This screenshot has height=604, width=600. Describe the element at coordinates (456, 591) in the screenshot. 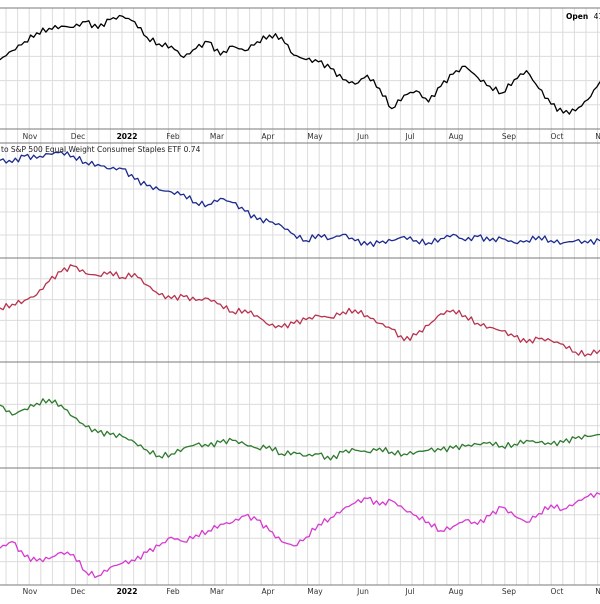

I see `x-bottom-tick-aug: Aug` at that location.